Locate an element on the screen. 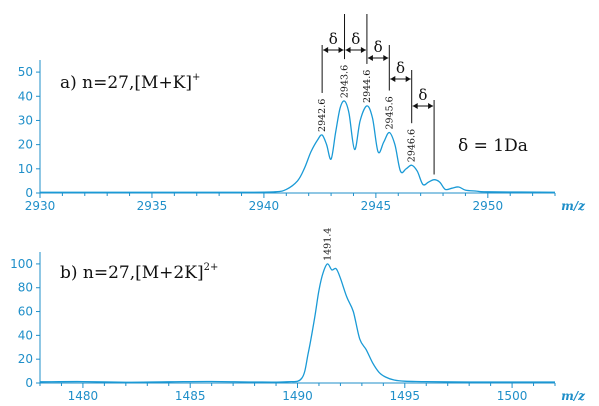  y-tick-label: 50 is located at coordinates (25, 72).